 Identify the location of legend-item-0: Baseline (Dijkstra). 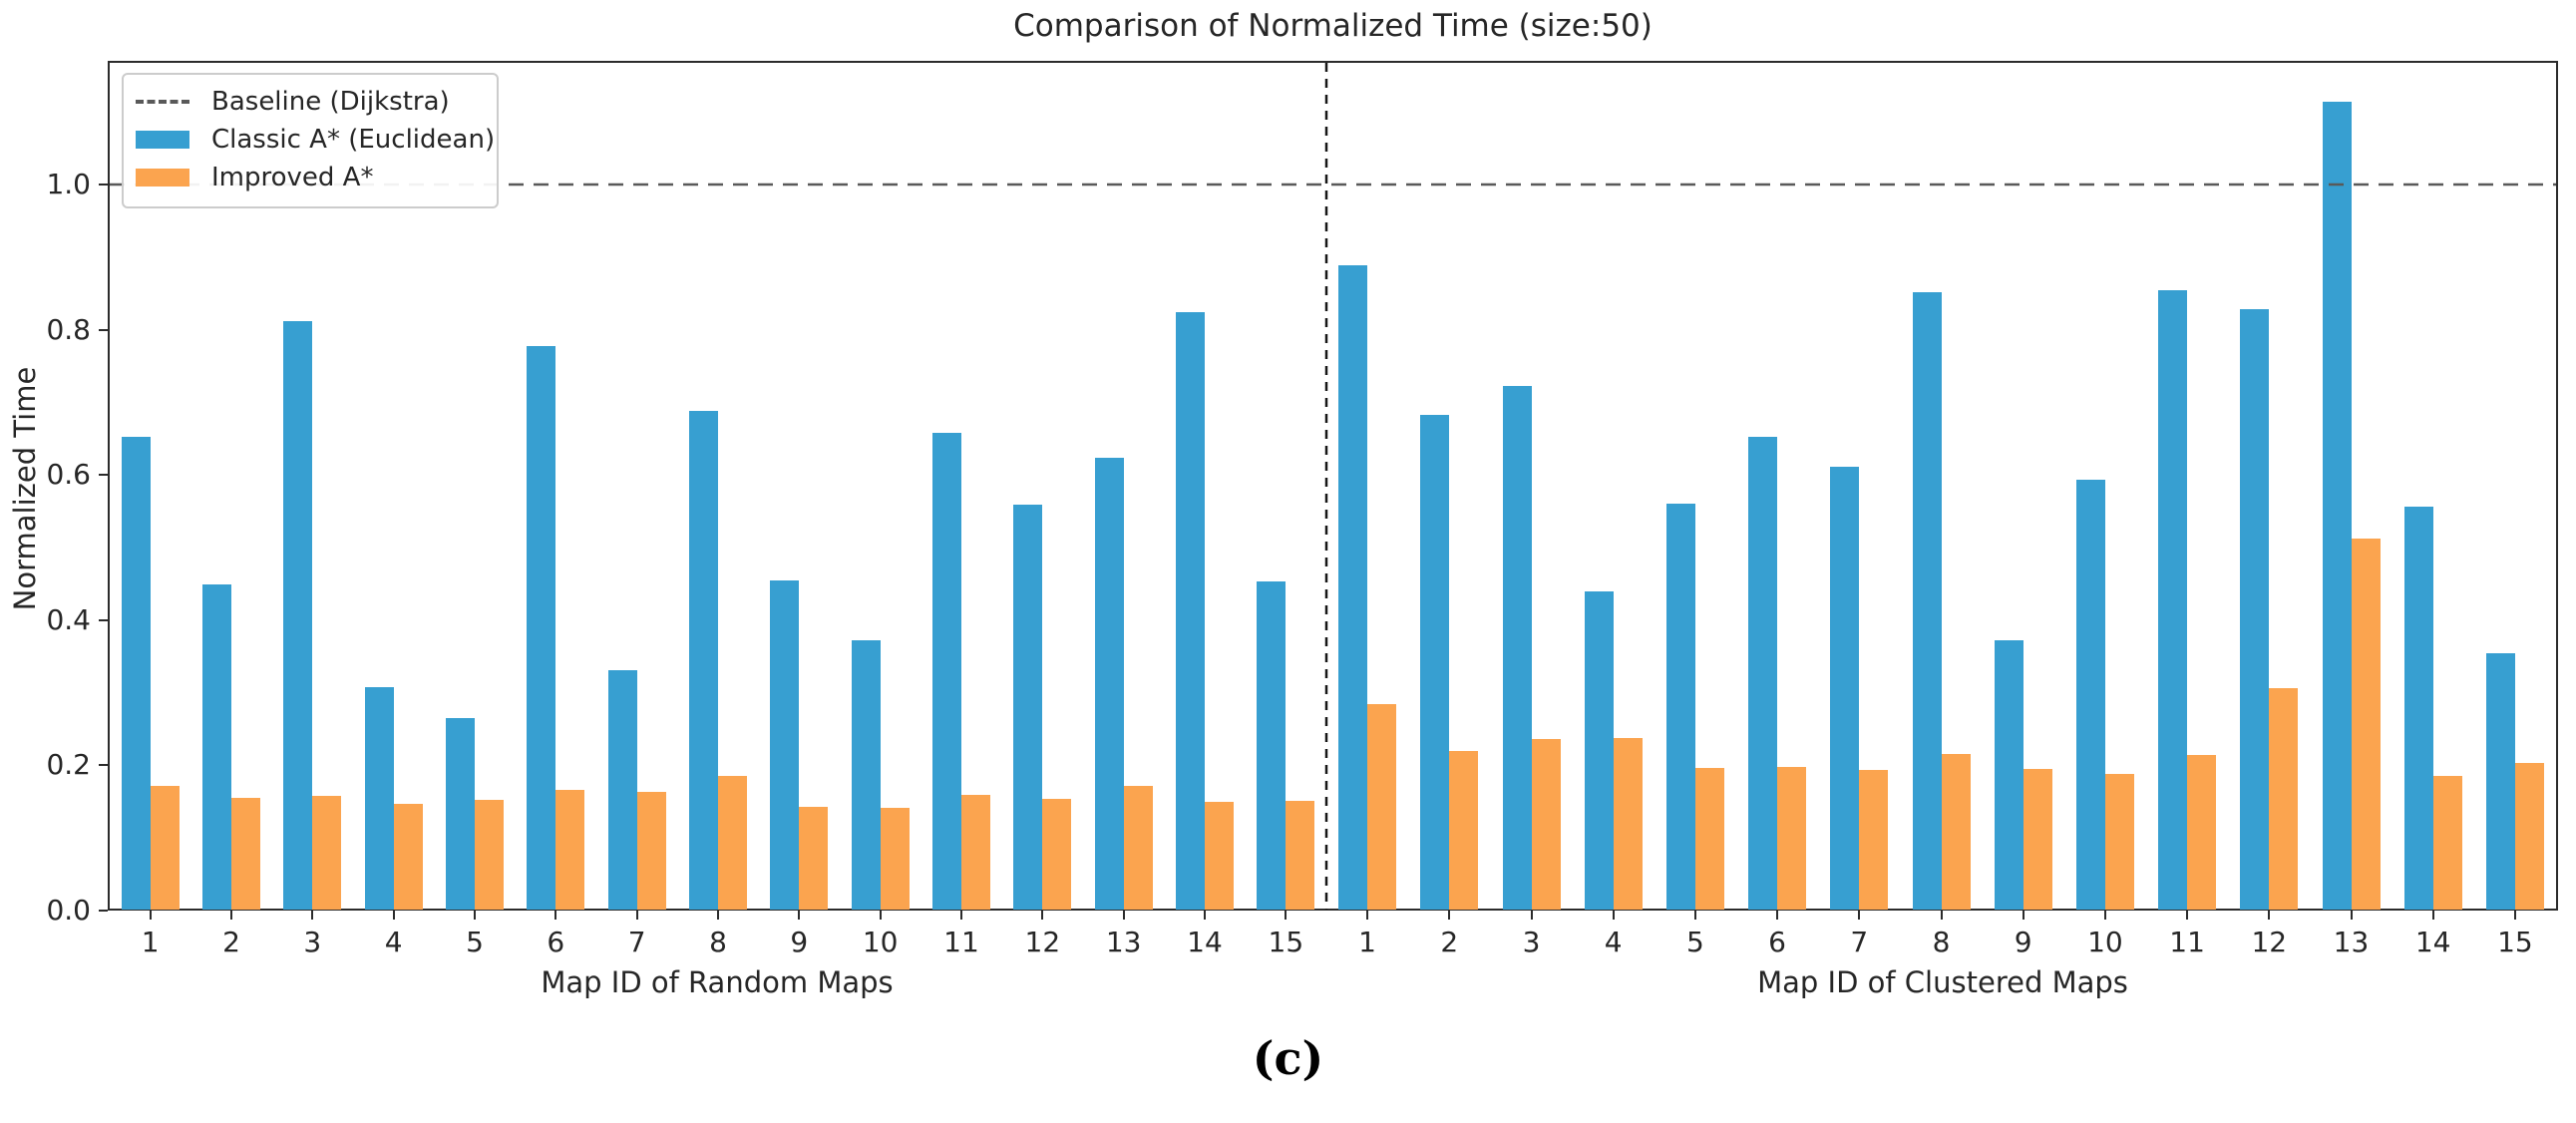
(309, 102).